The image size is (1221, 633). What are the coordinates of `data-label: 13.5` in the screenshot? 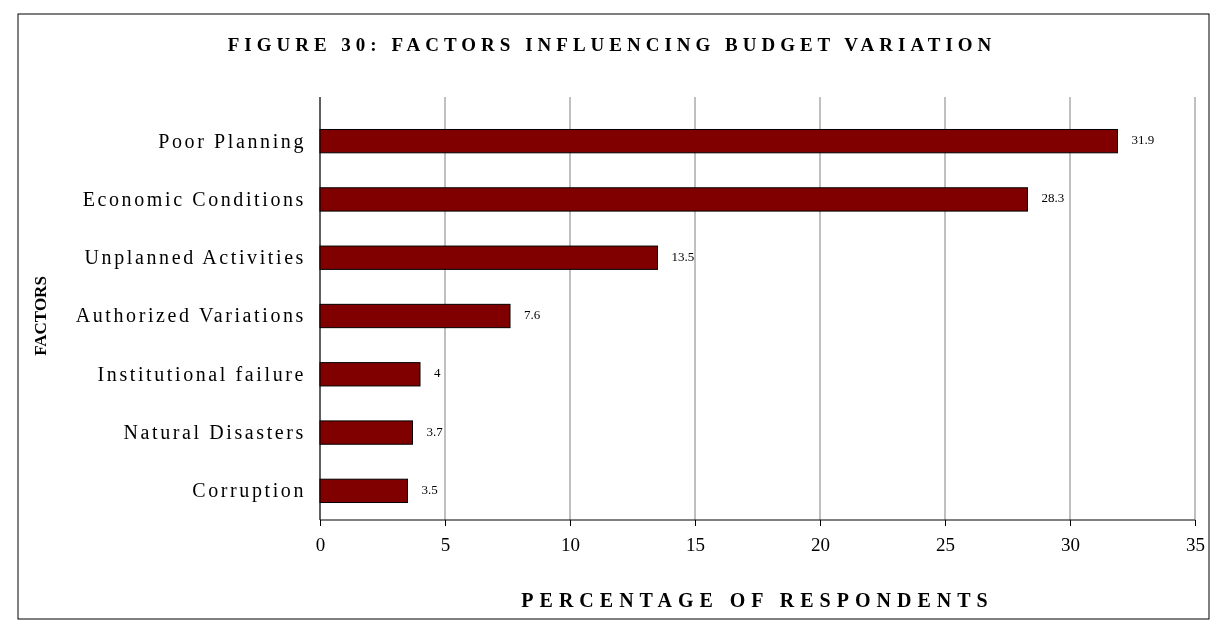 It's located at (683, 256).